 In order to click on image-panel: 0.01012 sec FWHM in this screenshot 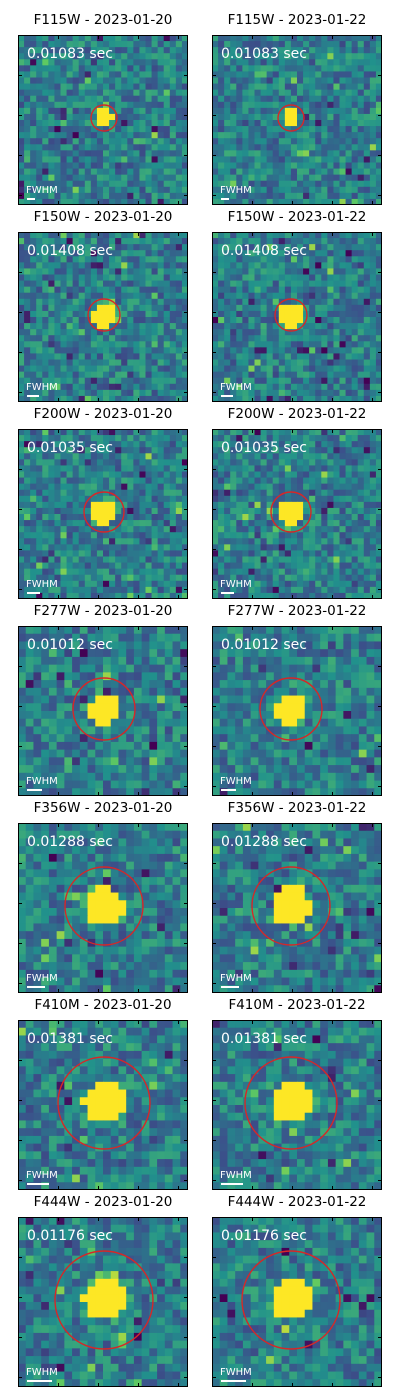, I will do `click(103, 711)`.